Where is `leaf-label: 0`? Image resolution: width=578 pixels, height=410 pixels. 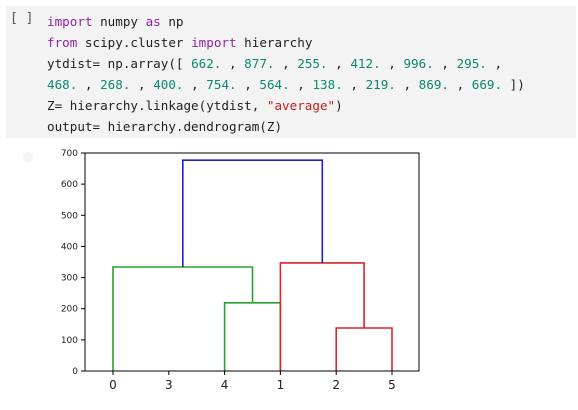 leaf-label: 0 is located at coordinates (113, 385).